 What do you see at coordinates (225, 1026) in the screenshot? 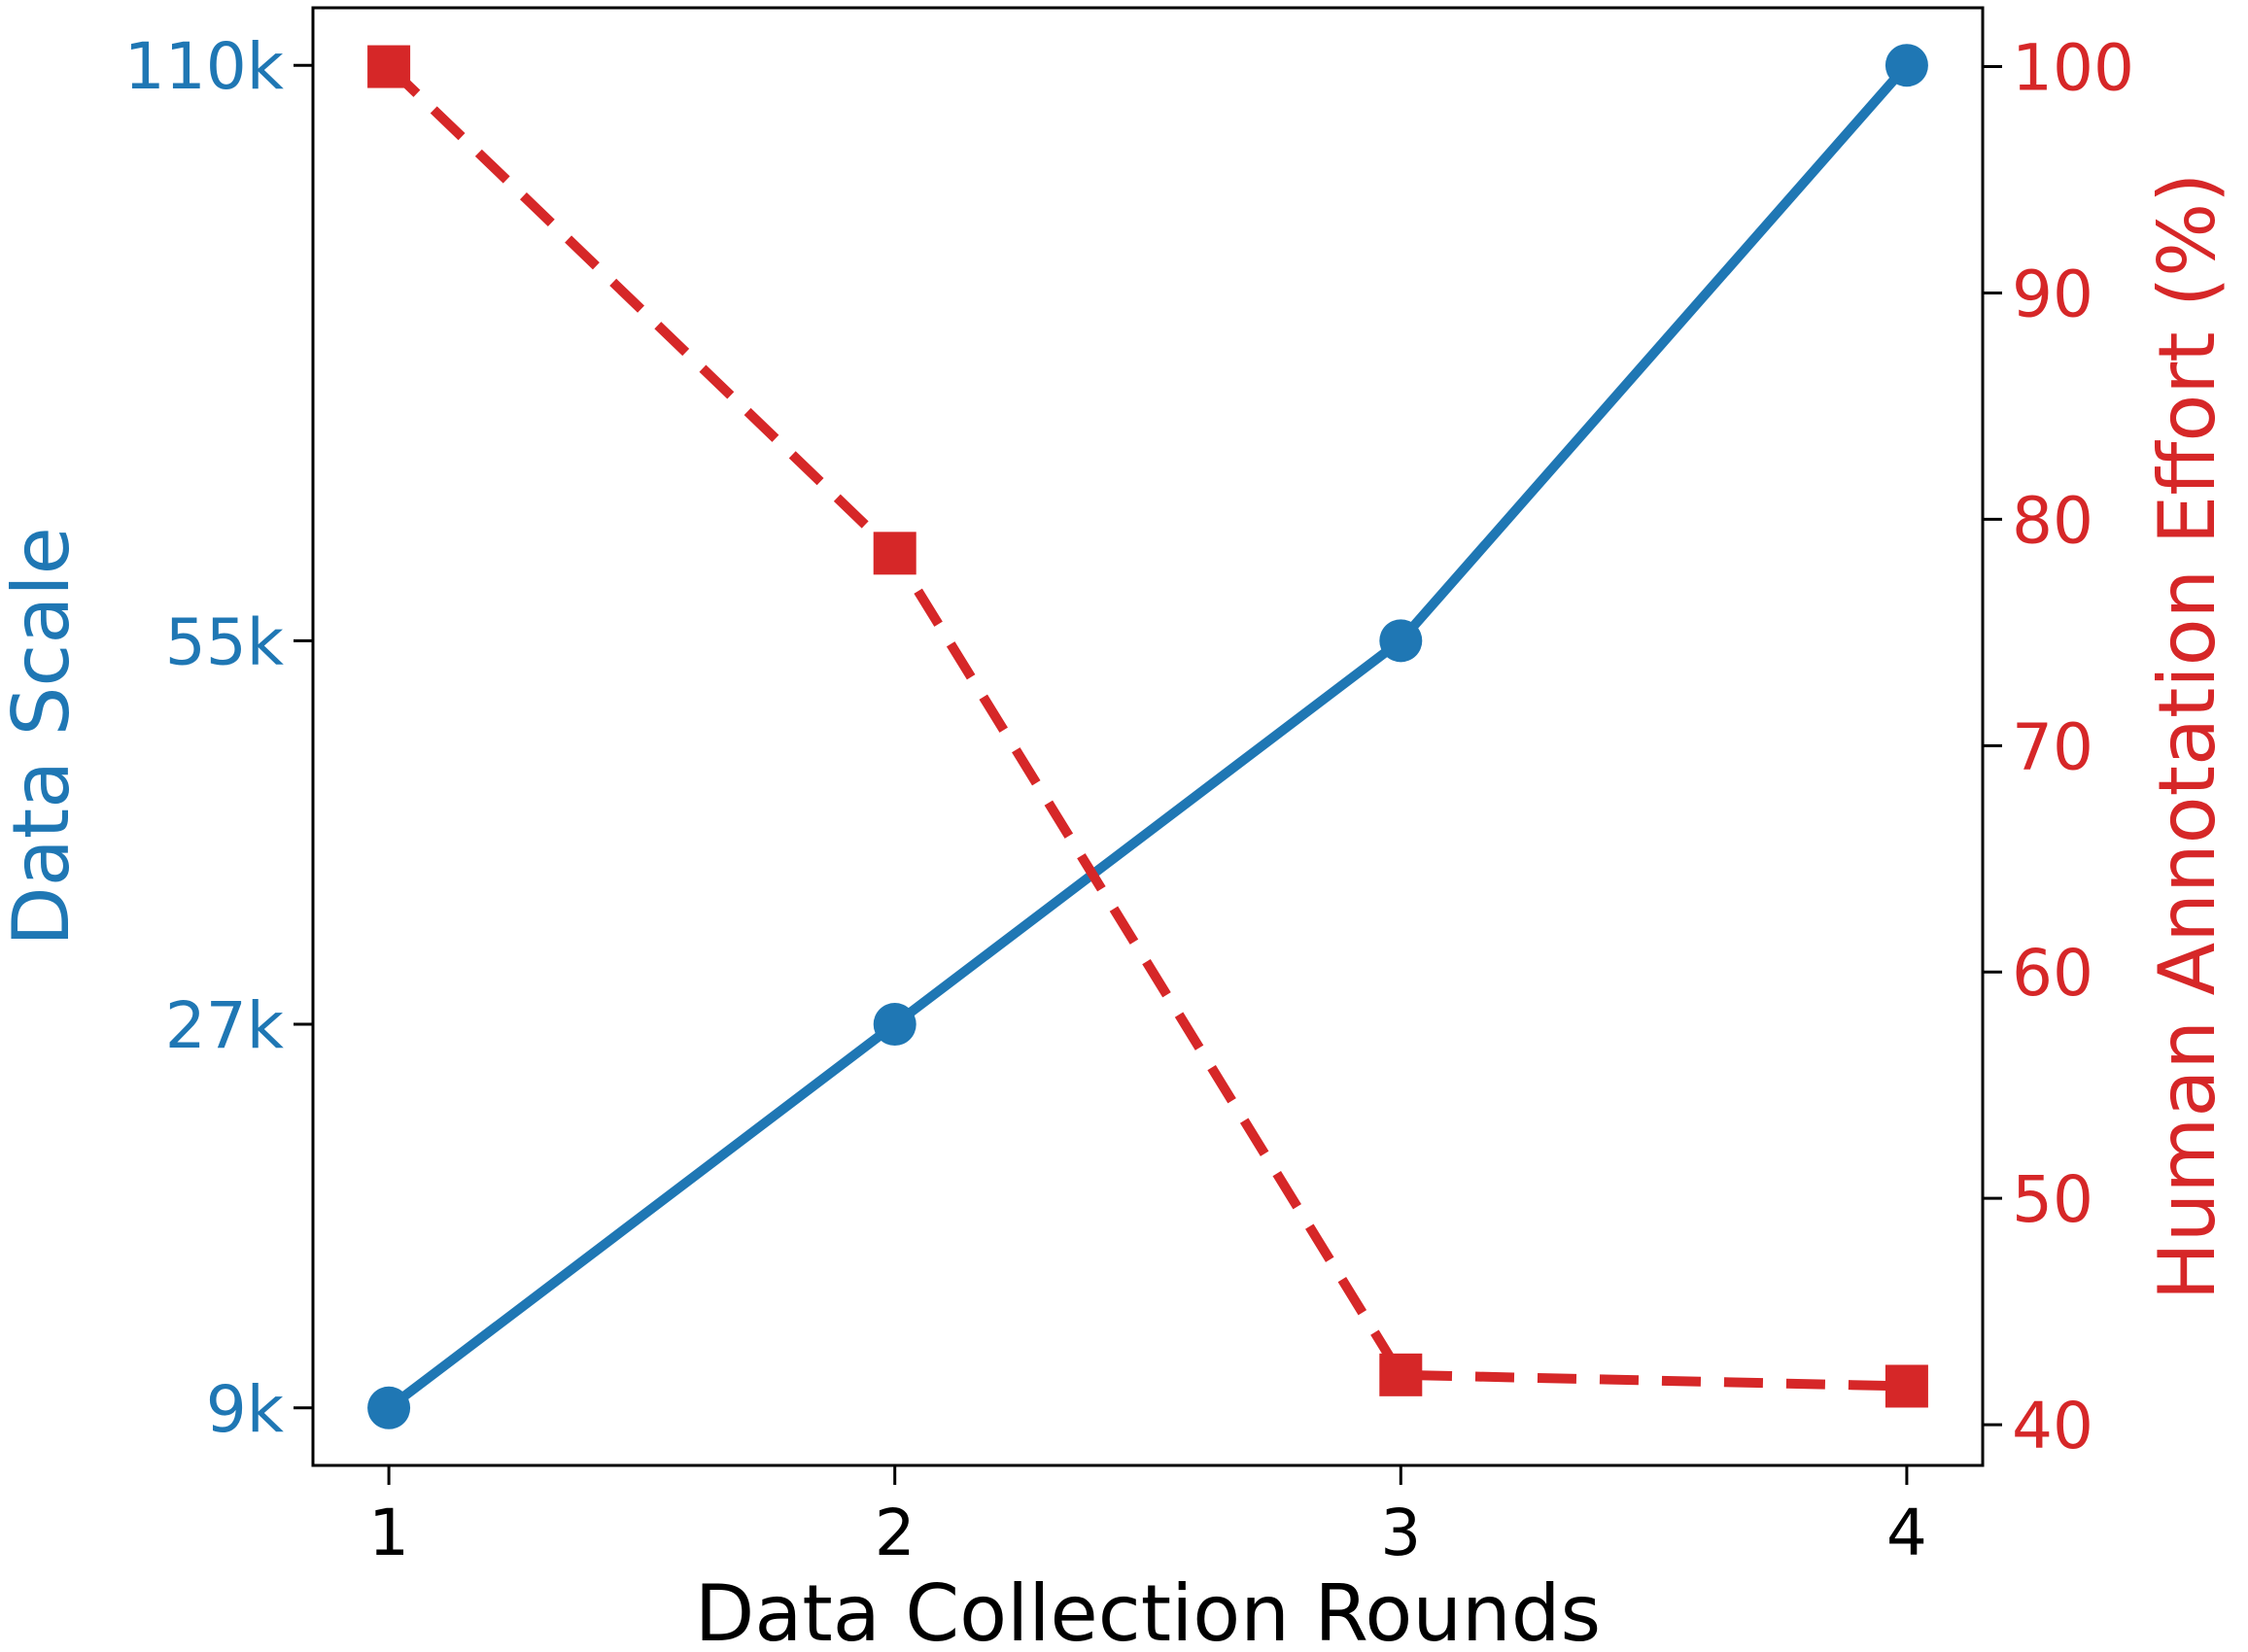
I see `left-y-tick-label: 27k` at bounding box center [225, 1026].